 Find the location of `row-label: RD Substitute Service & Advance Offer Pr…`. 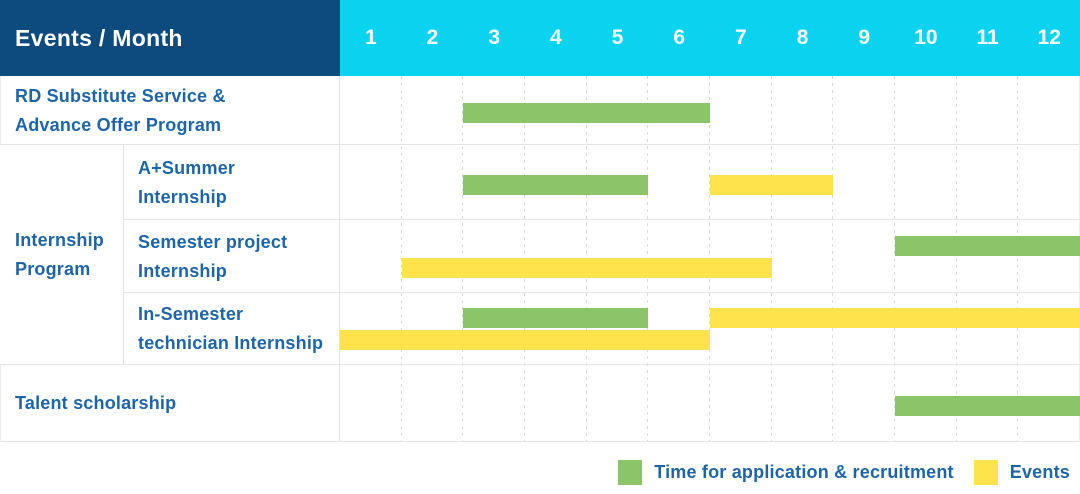

row-label: RD Substitute Service & Advance Offer Pr… is located at coordinates (120, 110).